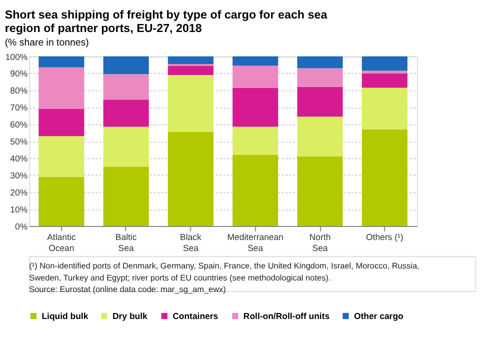  Describe the element at coordinates (19, 159) in the screenshot. I see `y-tick-label: 40%` at that location.